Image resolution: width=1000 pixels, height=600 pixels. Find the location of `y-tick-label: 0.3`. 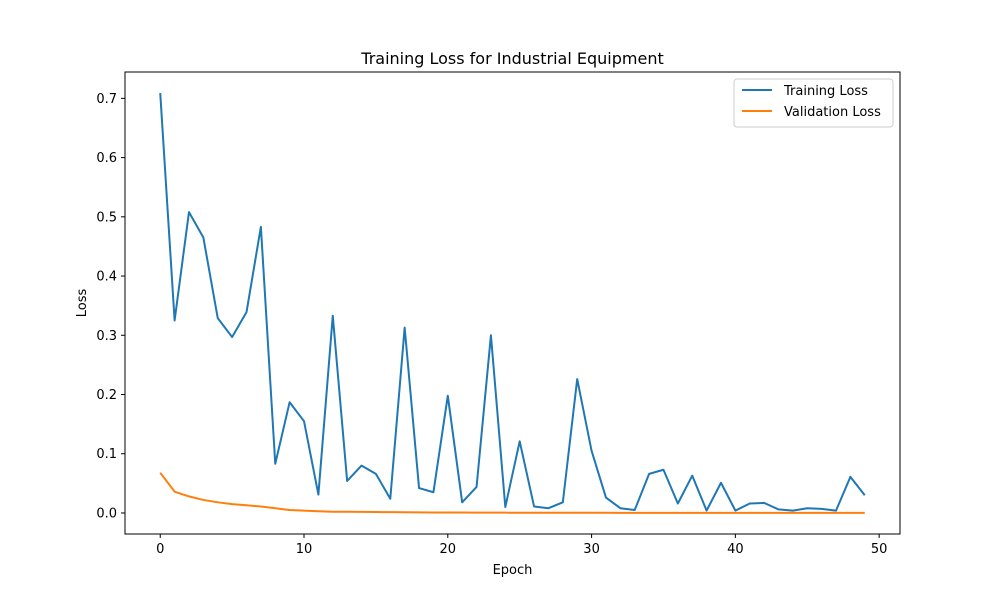

y-tick-label: 0.3 is located at coordinates (106, 336).